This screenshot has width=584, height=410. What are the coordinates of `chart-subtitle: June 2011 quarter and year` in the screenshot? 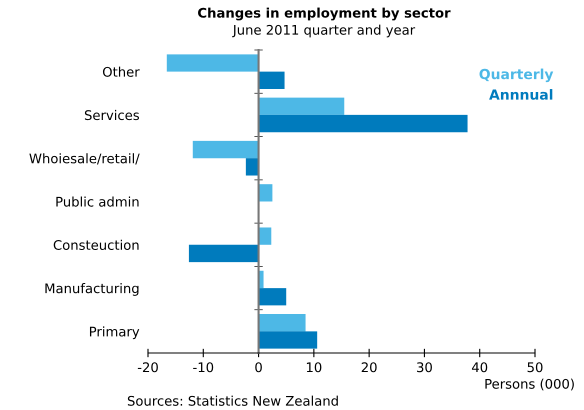 It's located at (324, 31).